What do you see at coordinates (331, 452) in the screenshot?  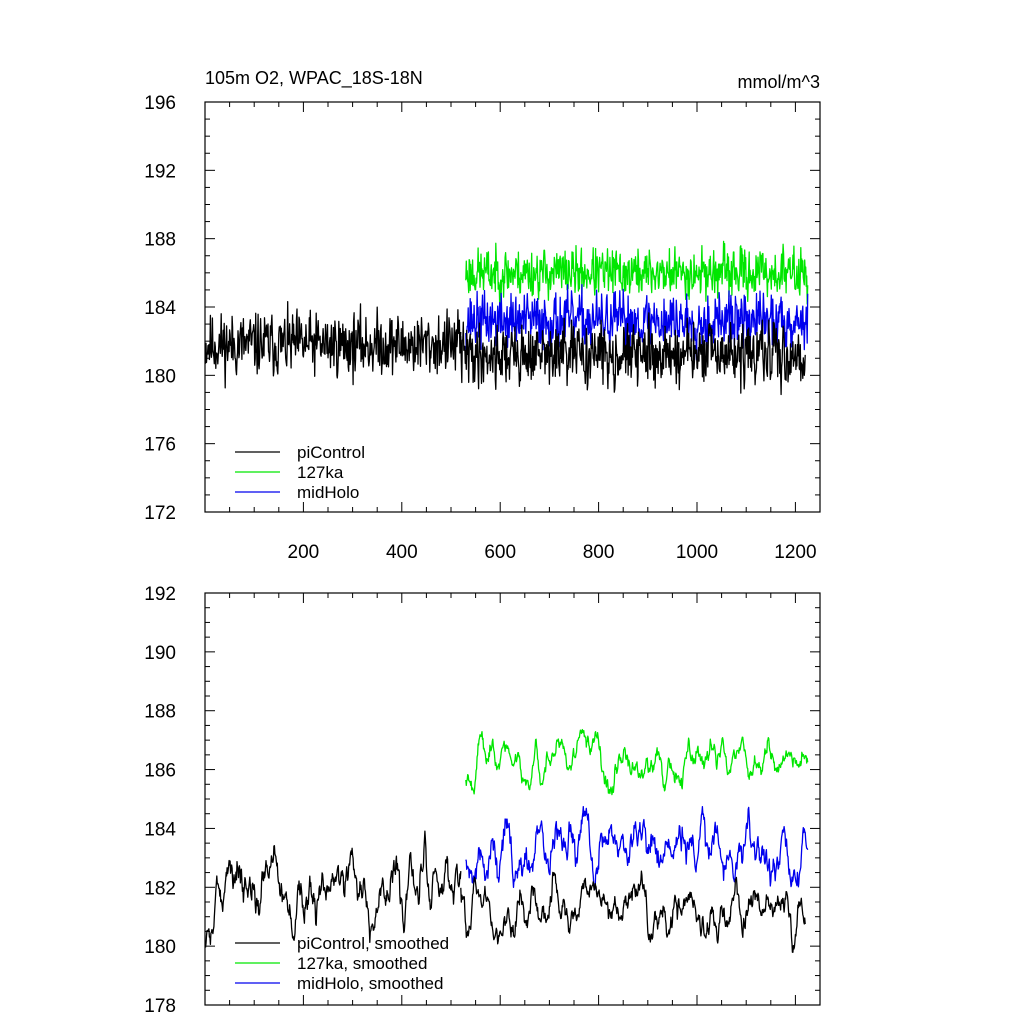 I see `legend-label: piControl` at bounding box center [331, 452].